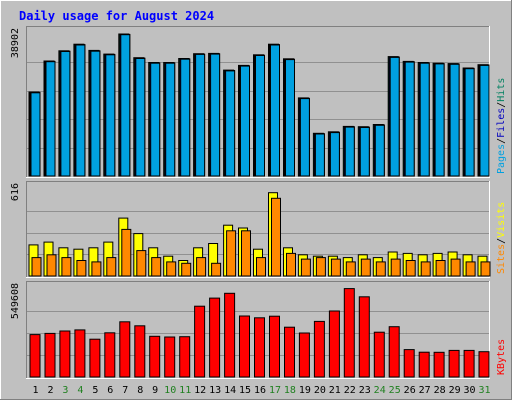  What do you see at coordinates (125, 390) in the screenshot?
I see `x-tick-label: 7` at bounding box center [125, 390].